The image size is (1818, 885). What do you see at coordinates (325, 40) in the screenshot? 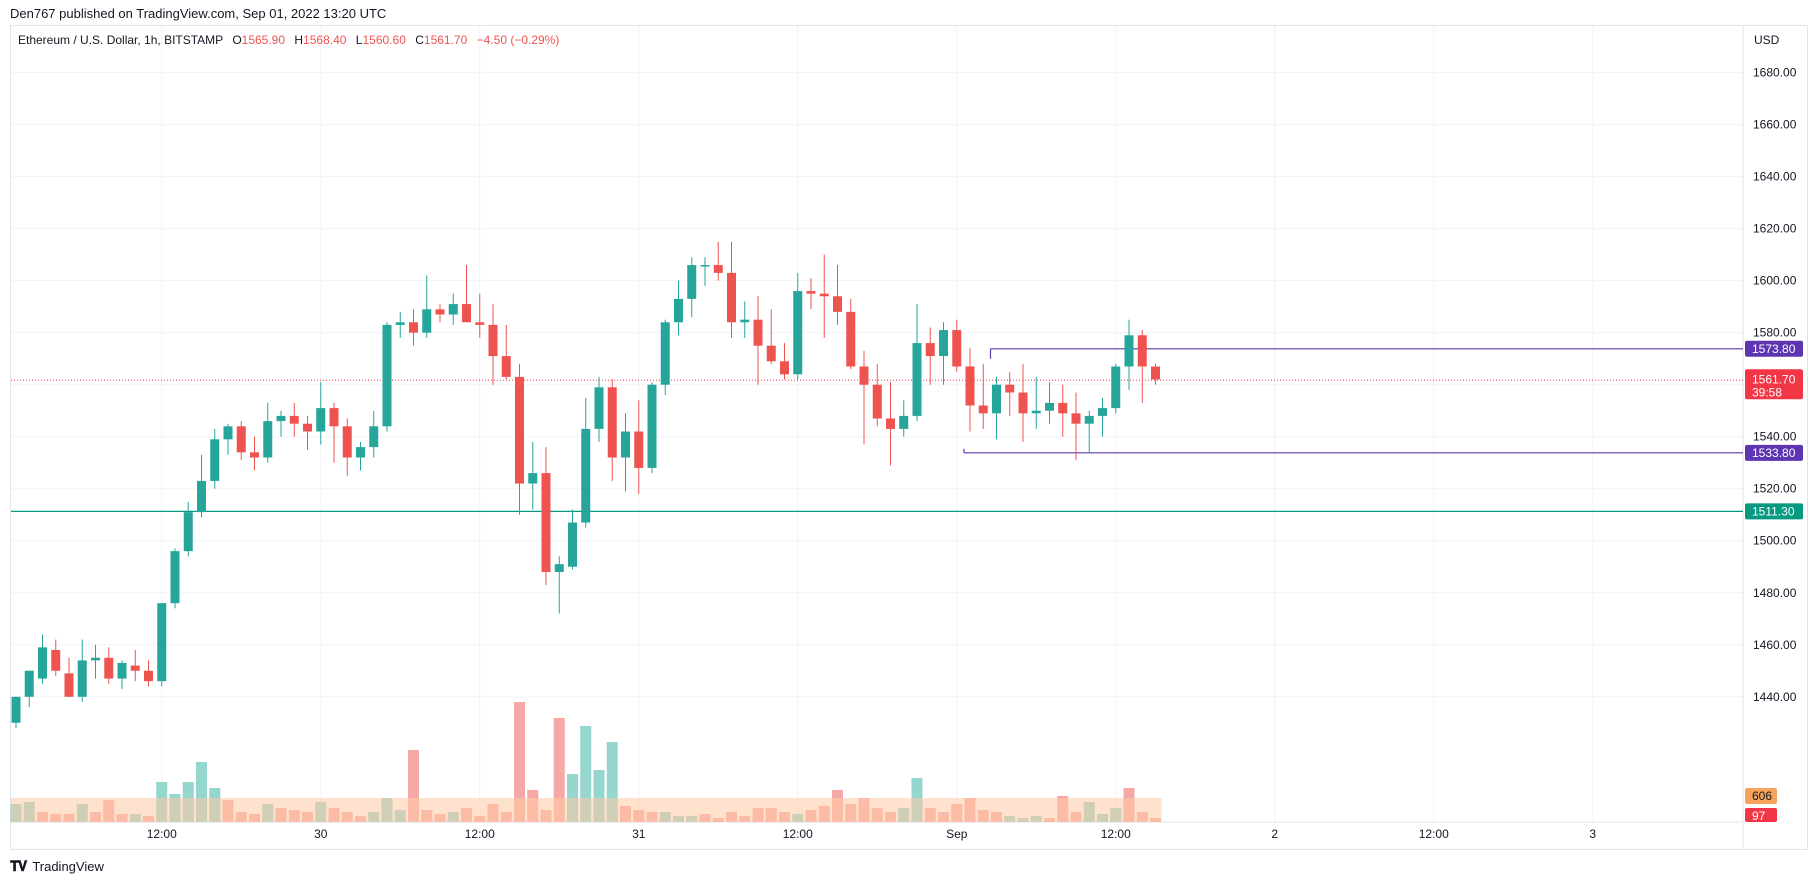
I see `high-value: 1568.40` at bounding box center [325, 40].